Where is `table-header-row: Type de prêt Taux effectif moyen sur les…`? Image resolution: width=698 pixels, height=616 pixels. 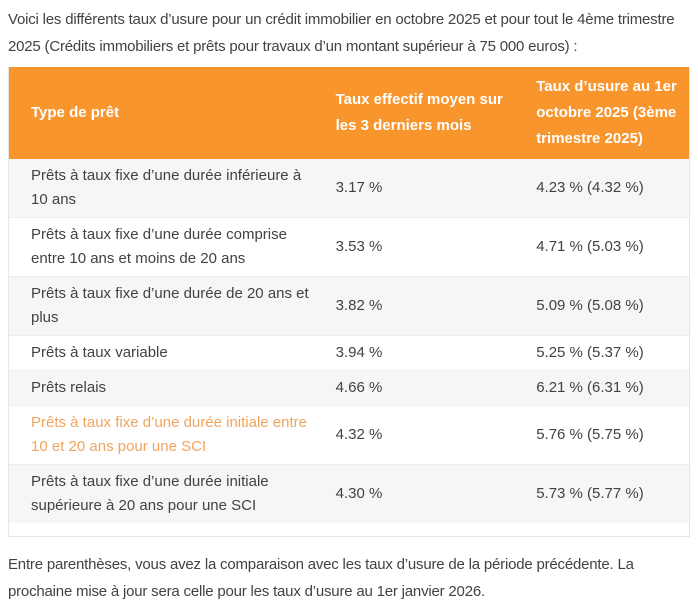
table-header-row: Type de prêt Taux effectif moyen sur les… is located at coordinates (349, 113).